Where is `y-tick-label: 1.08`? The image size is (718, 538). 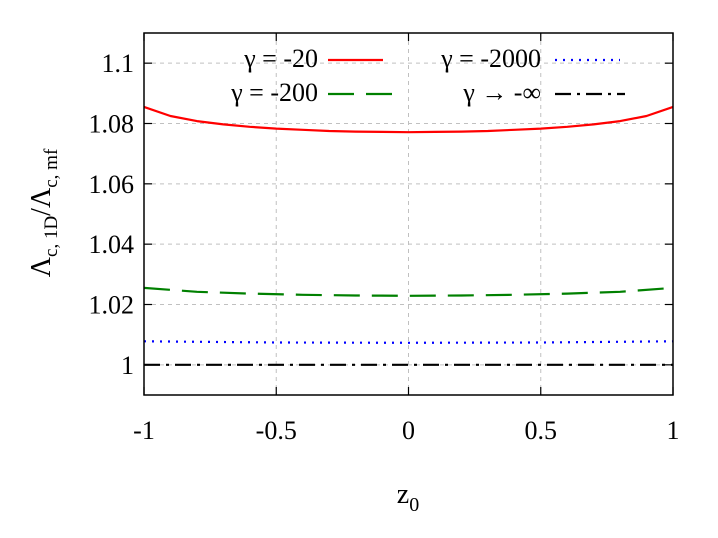 y-tick-label: 1.08 is located at coordinates (112, 124).